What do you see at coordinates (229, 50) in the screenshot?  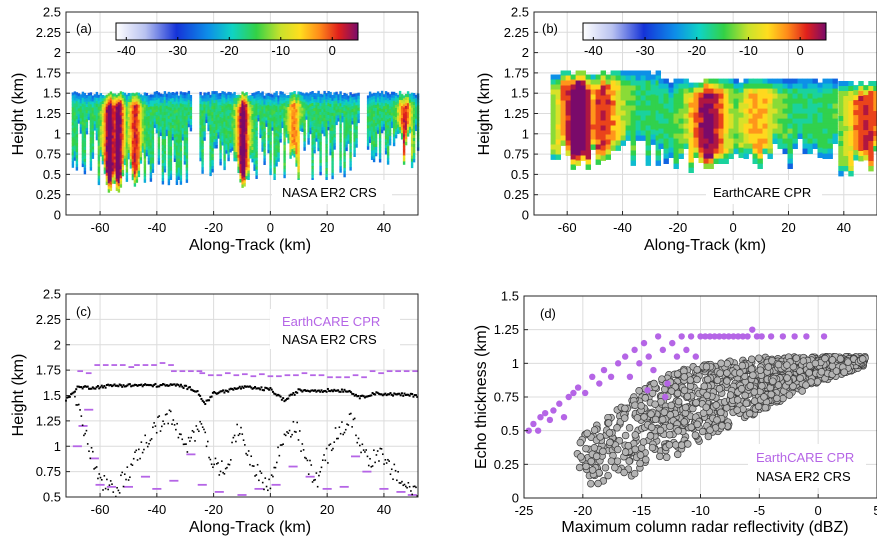 I see `colorbar-tick-label: -20` at bounding box center [229, 50].